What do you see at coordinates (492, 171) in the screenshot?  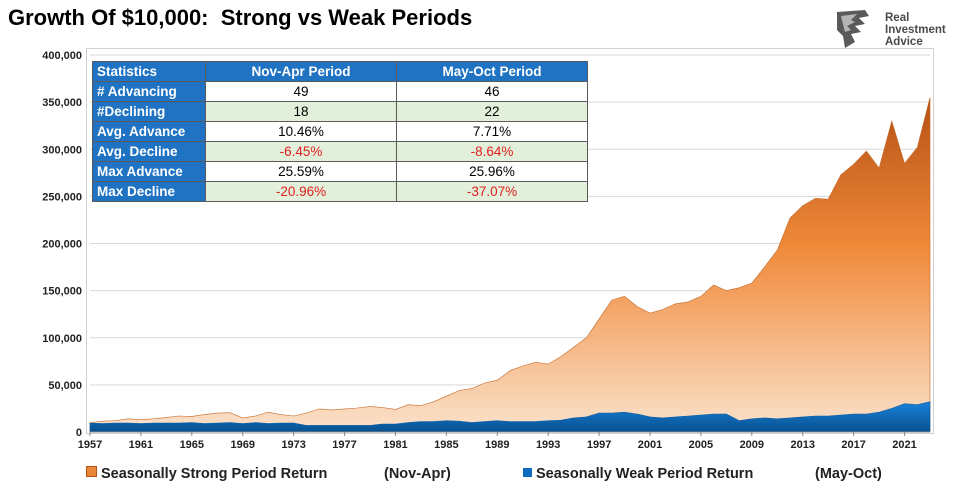 I see `cell-may-oct: 25.96%` at bounding box center [492, 171].